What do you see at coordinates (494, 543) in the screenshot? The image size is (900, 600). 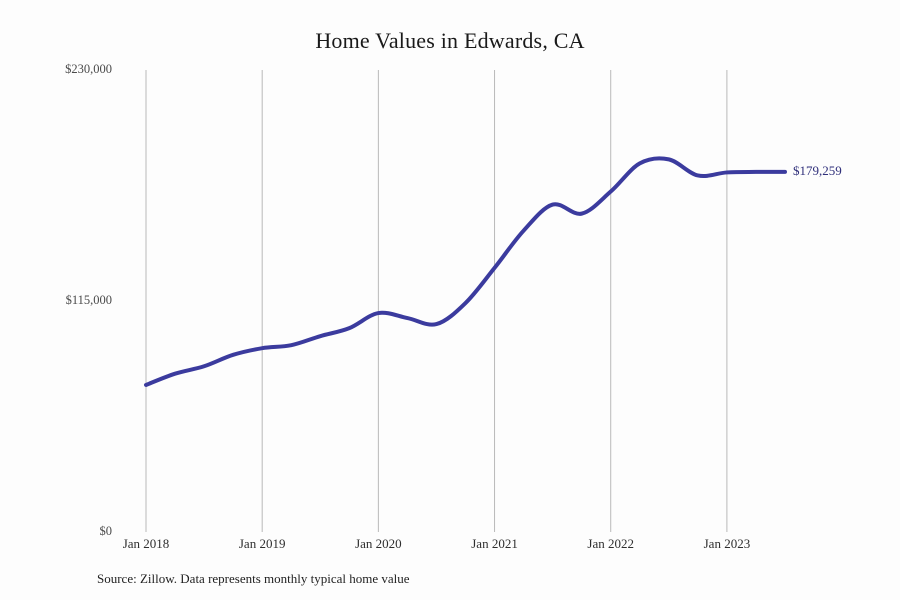 I see `x-tick-label: Jan 2021` at bounding box center [494, 543].